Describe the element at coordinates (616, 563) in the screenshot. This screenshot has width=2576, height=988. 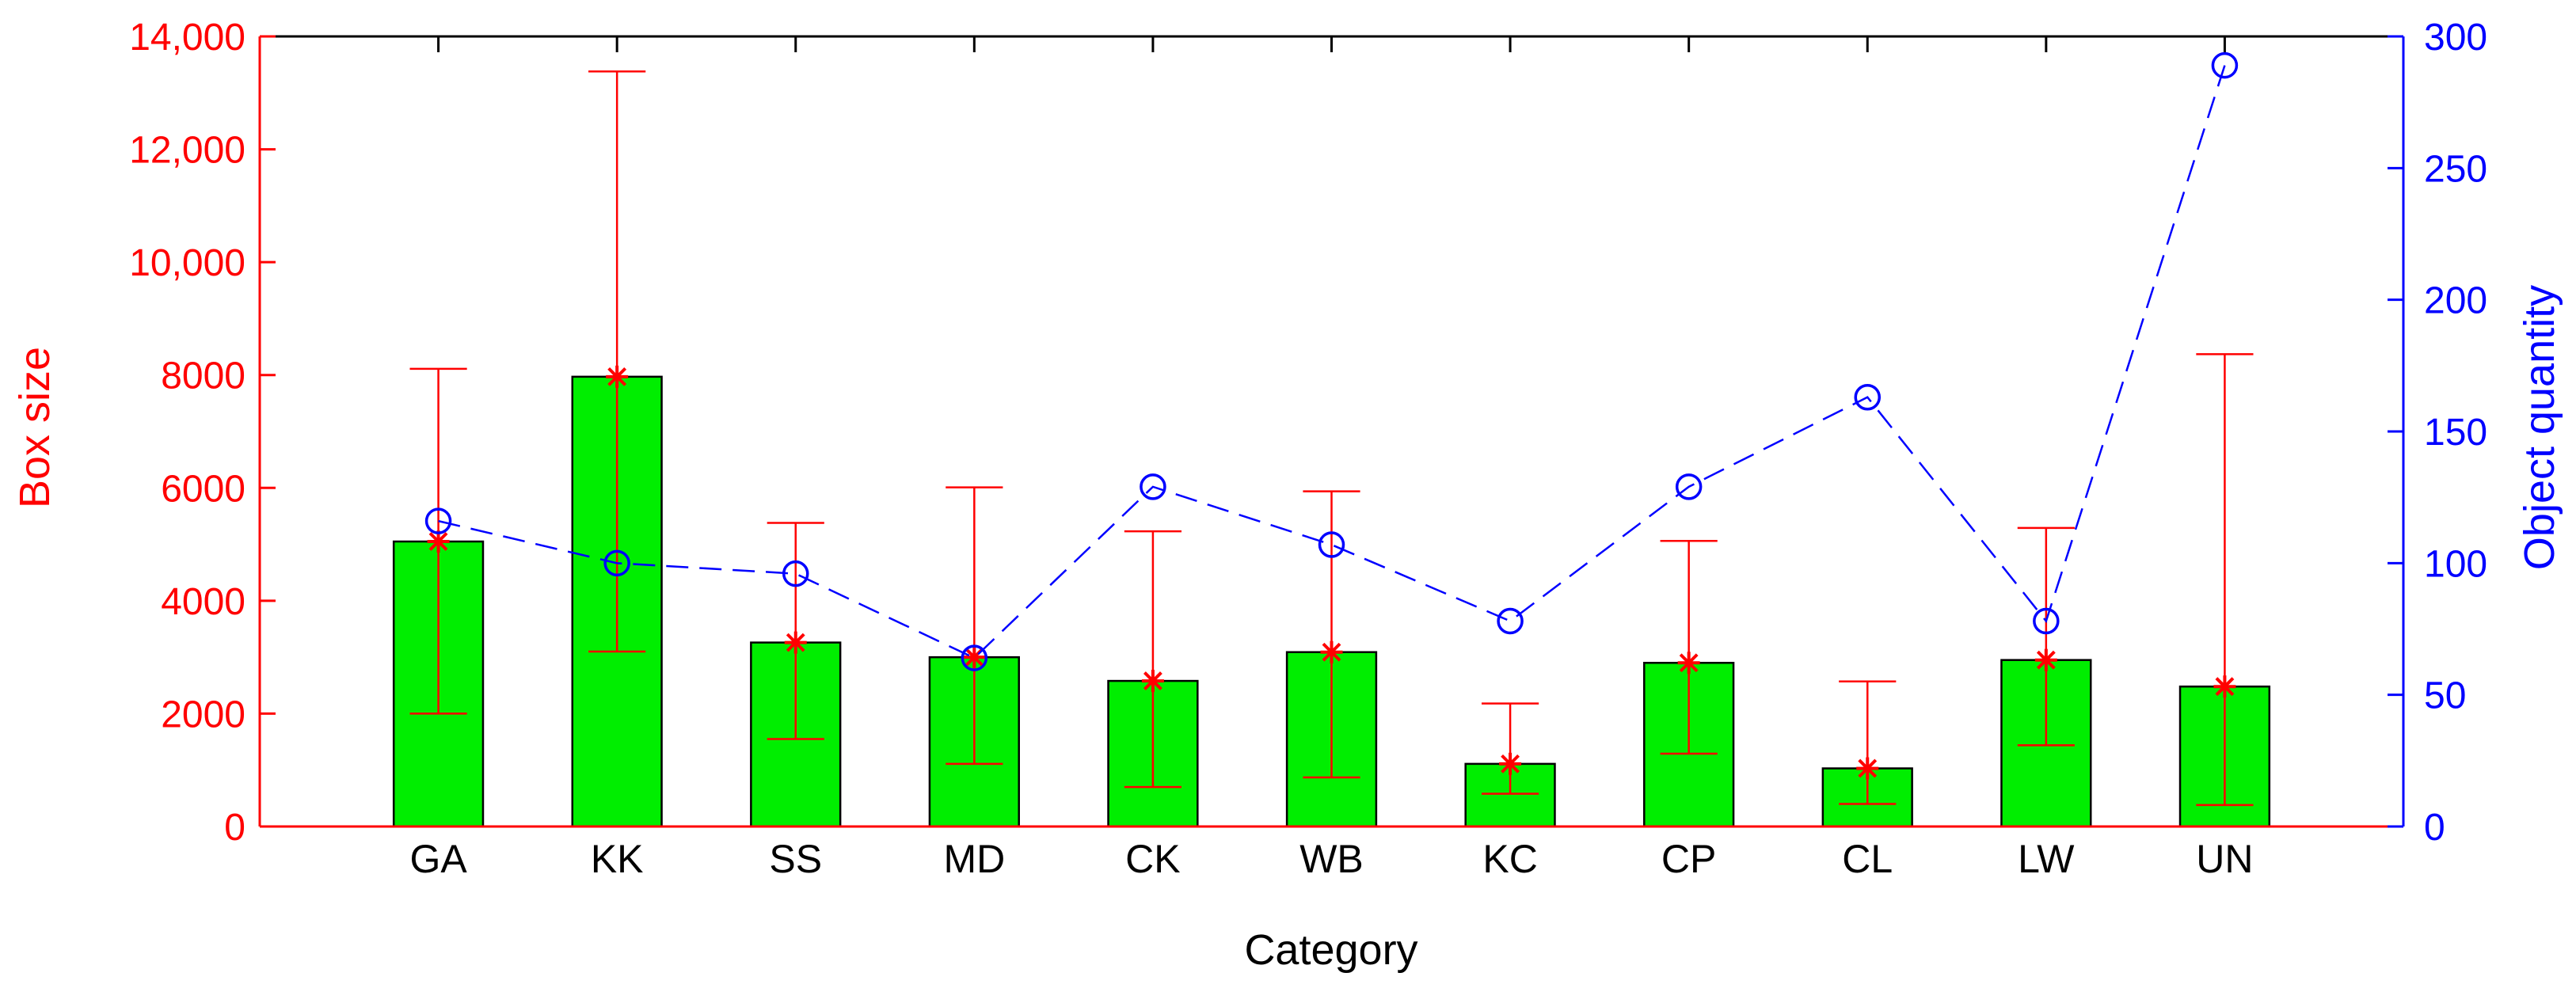
I see `quantity-point-kk` at that location.